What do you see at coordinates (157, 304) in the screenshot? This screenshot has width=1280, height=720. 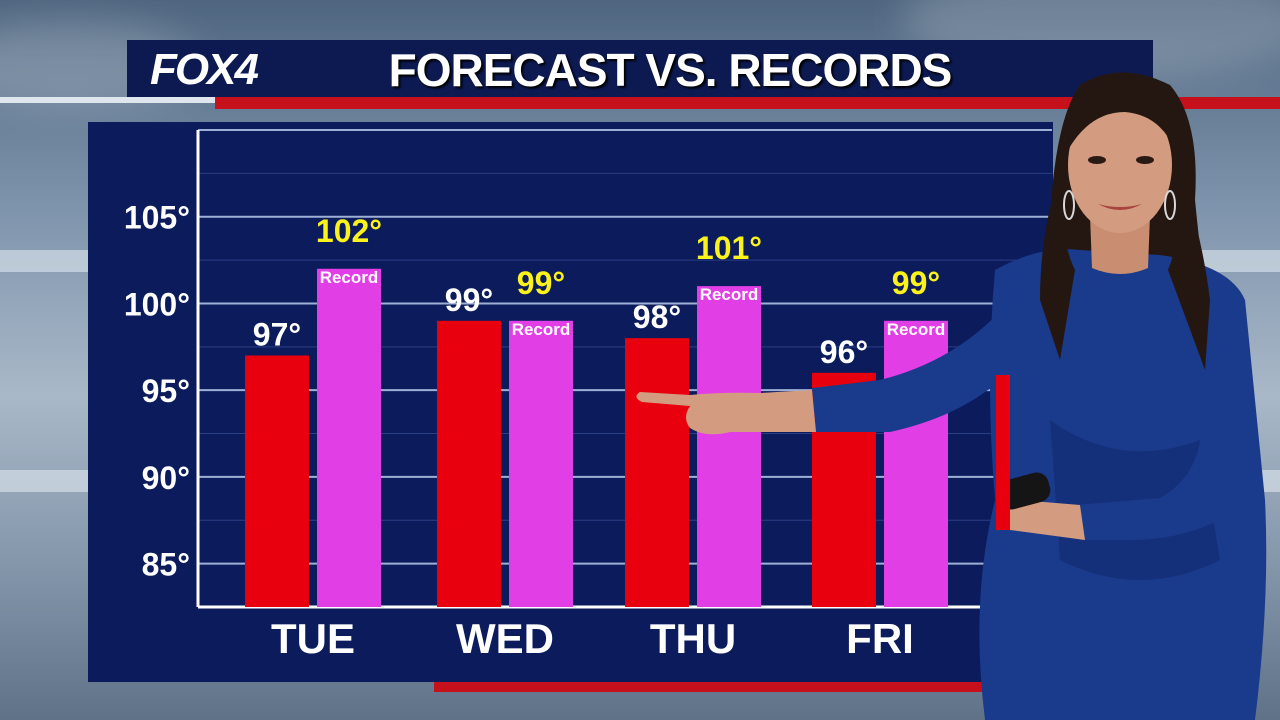 I see `y-tick-label: 100°` at bounding box center [157, 304].